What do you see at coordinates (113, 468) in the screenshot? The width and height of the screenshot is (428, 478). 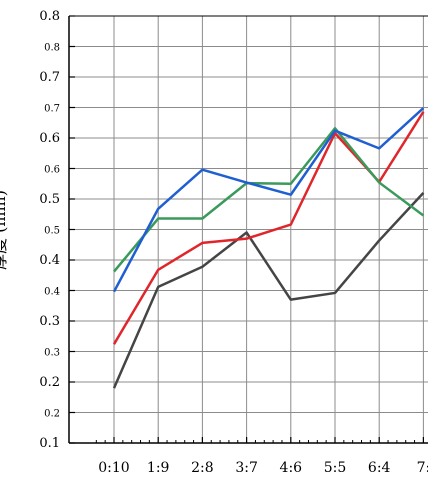 I see `x-tick-label: 0:10` at bounding box center [113, 468].